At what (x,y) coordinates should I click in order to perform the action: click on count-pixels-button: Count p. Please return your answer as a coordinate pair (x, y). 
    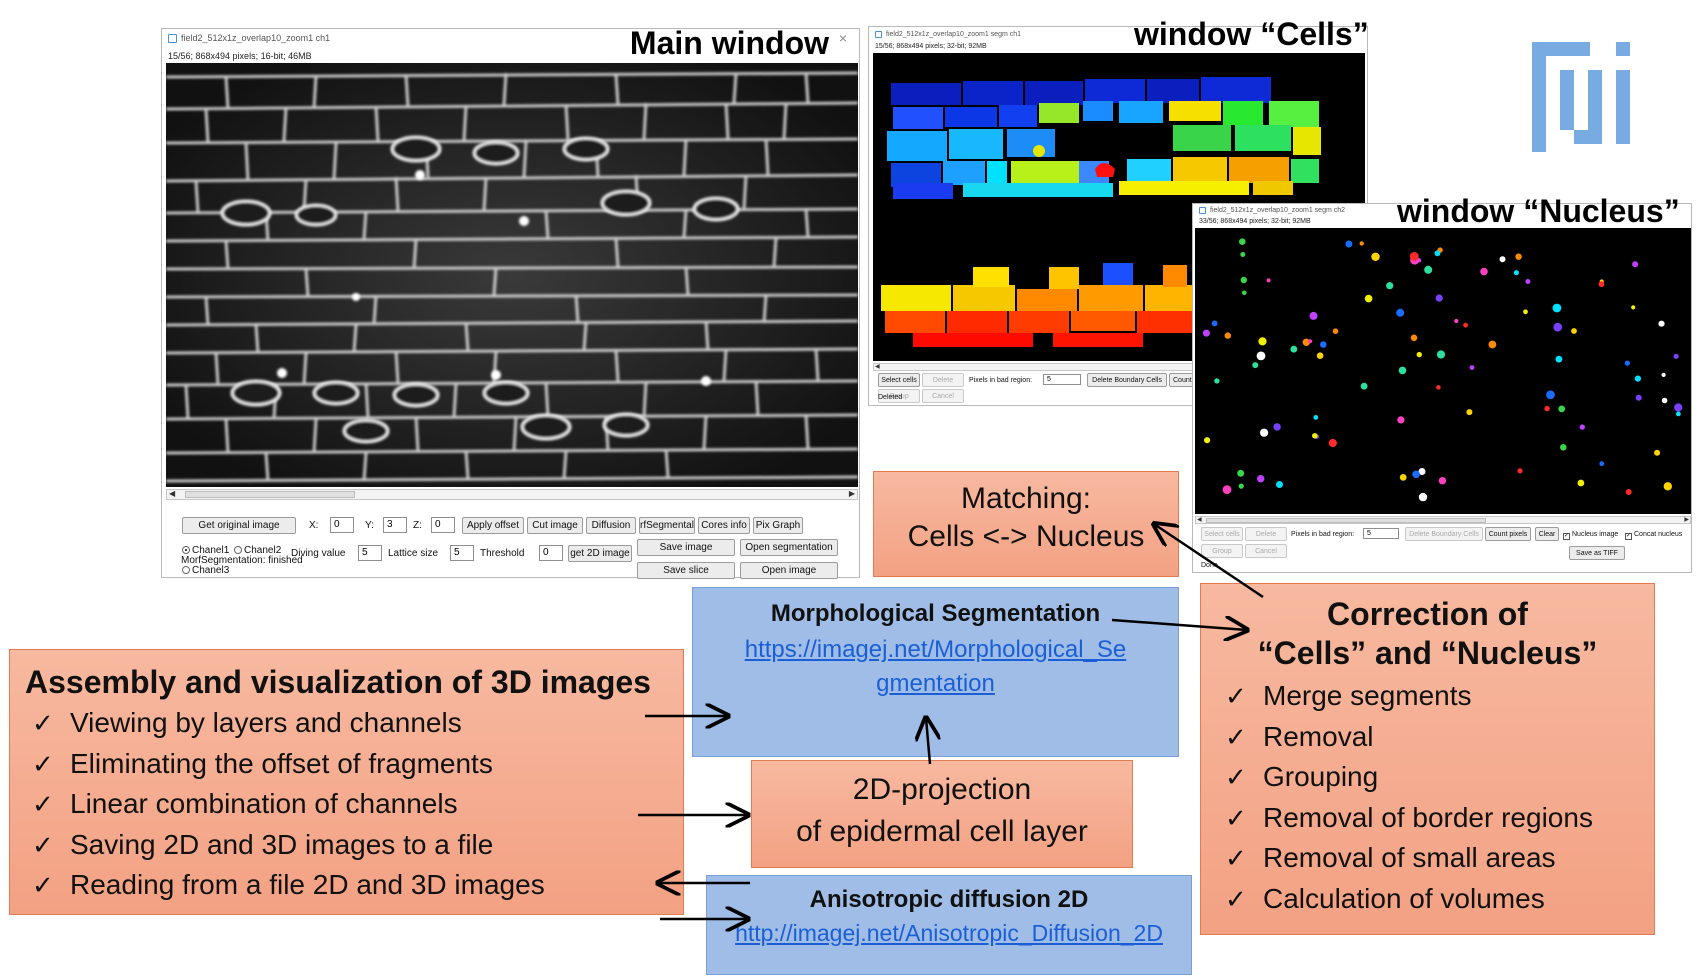
    Looking at the image, I should click on (1184, 380).